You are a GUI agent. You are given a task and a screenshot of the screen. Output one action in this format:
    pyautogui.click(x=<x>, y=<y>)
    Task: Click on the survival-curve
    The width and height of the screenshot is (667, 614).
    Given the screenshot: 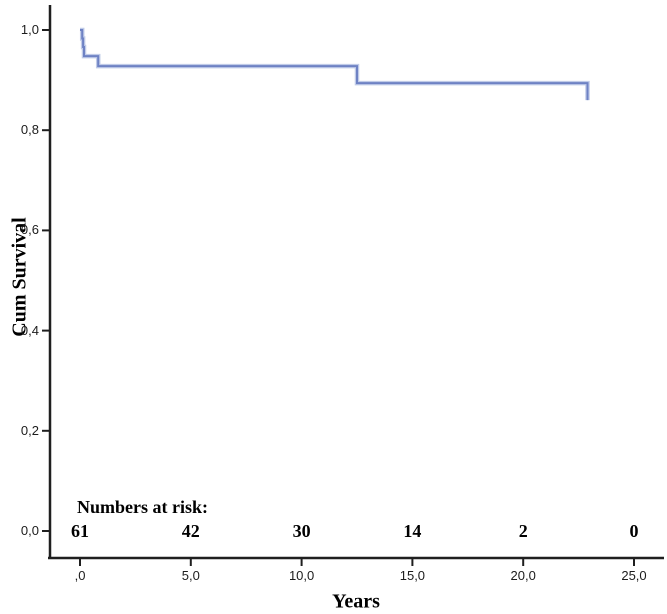 What is the action you would take?
    pyautogui.click(x=334, y=65)
    